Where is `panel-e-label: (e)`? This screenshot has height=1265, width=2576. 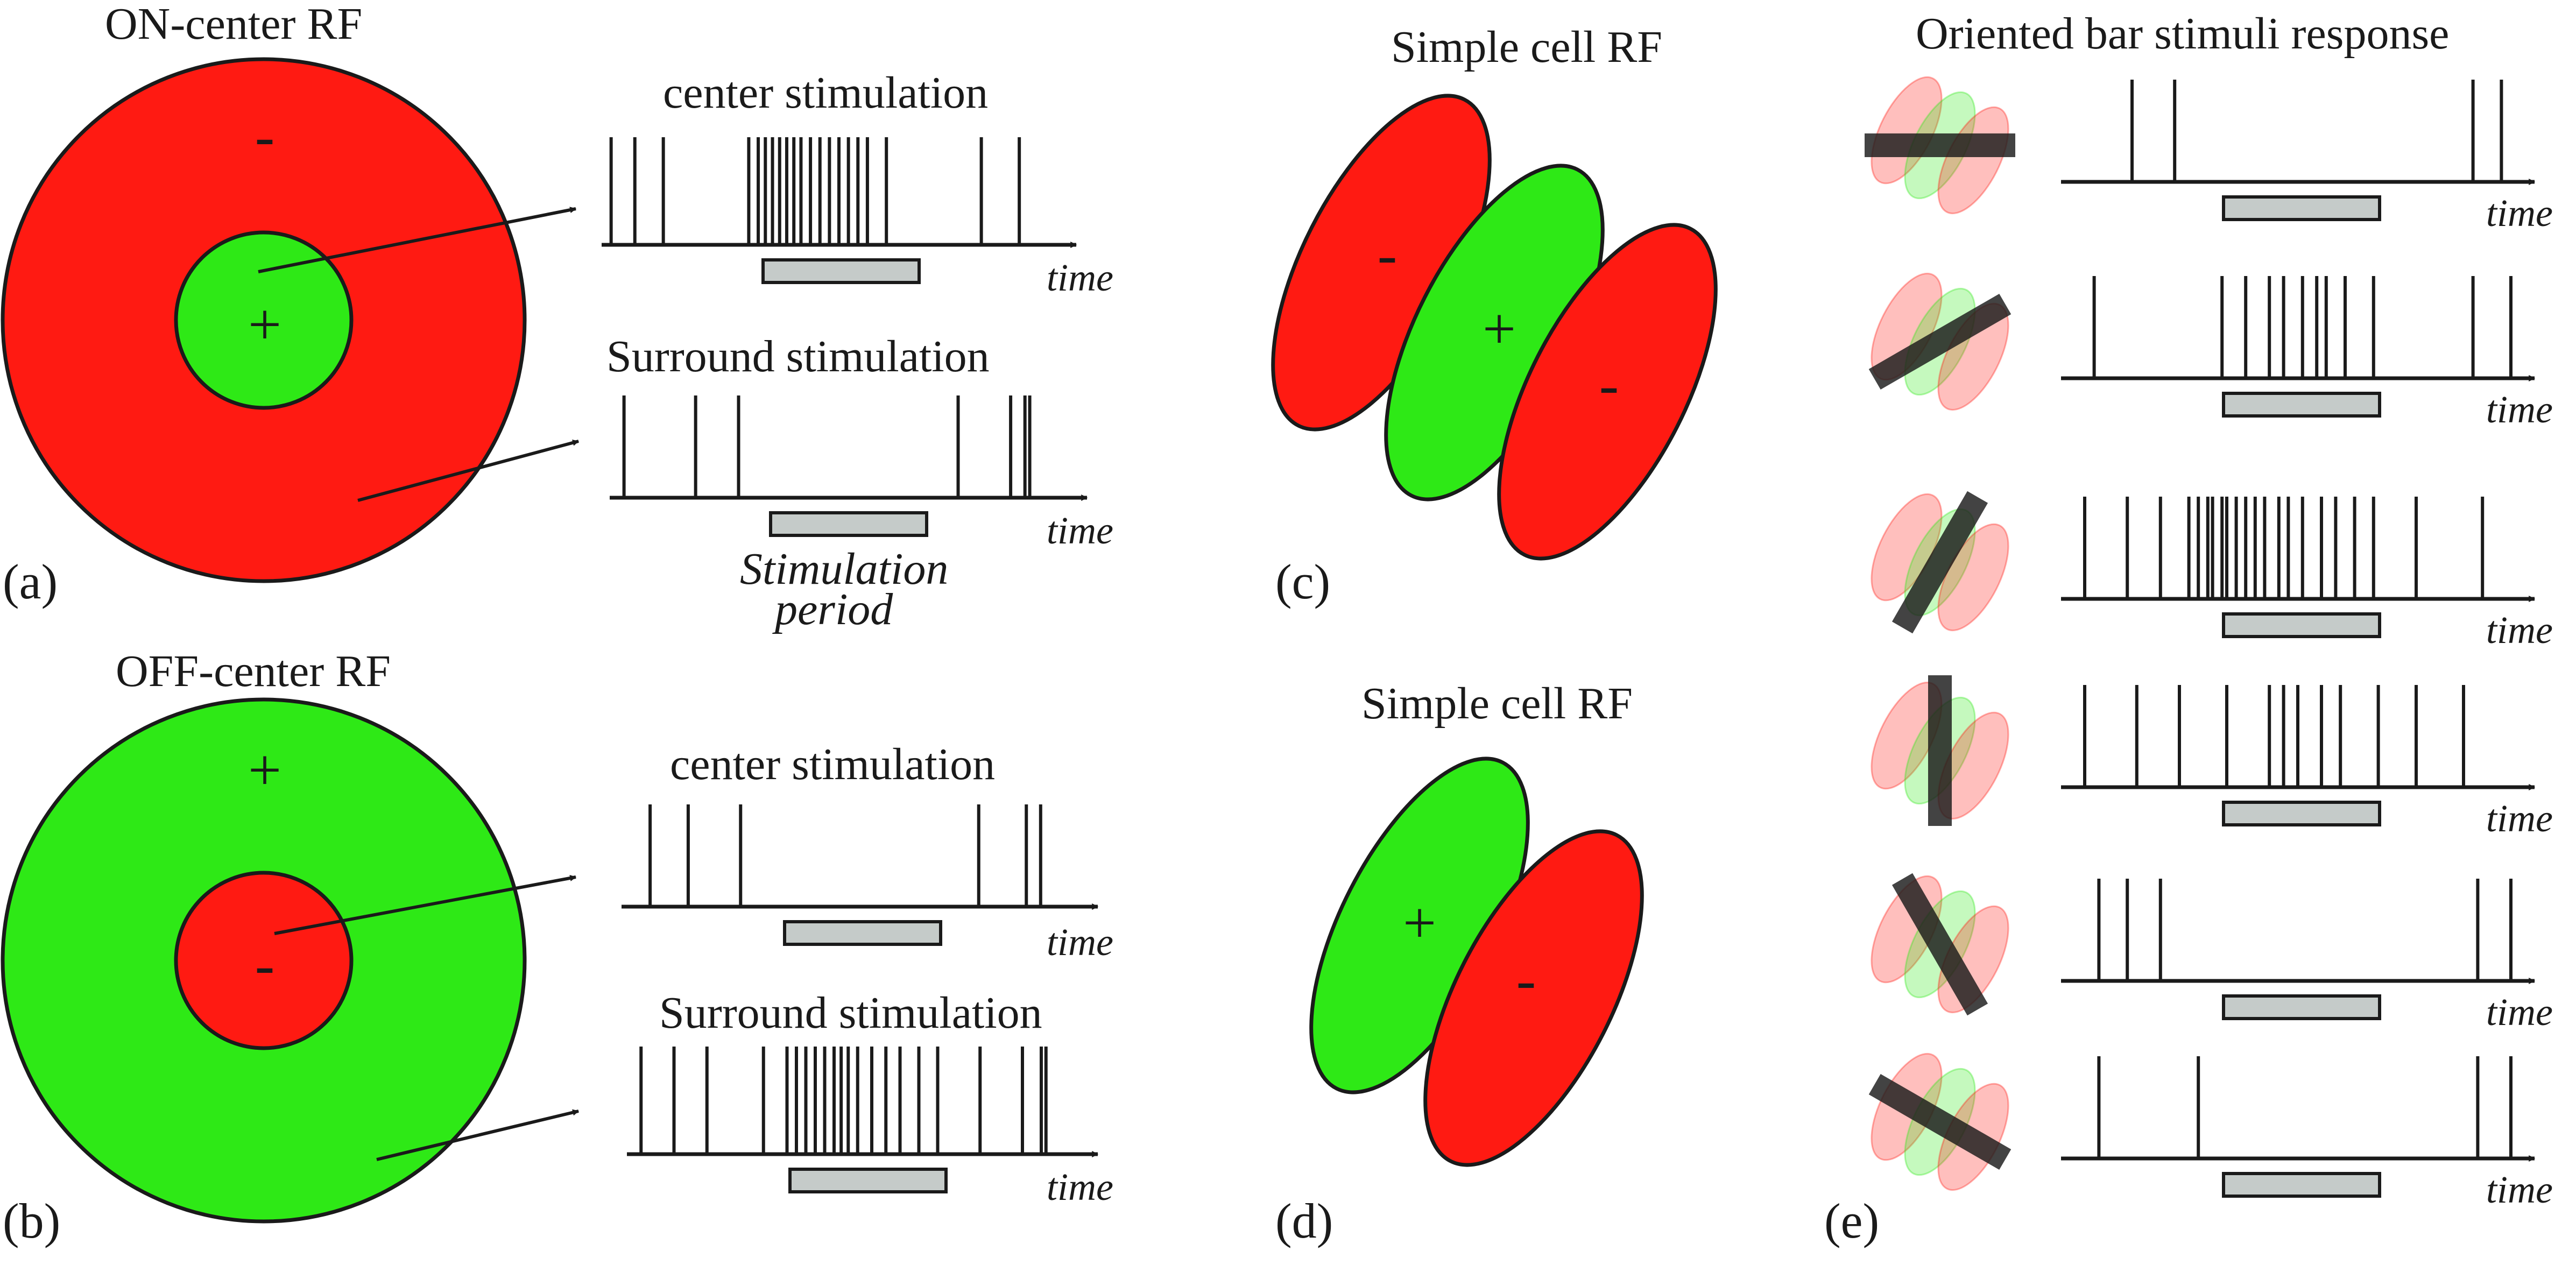
panel-e-label: (e) is located at coordinates (1851, 1220).